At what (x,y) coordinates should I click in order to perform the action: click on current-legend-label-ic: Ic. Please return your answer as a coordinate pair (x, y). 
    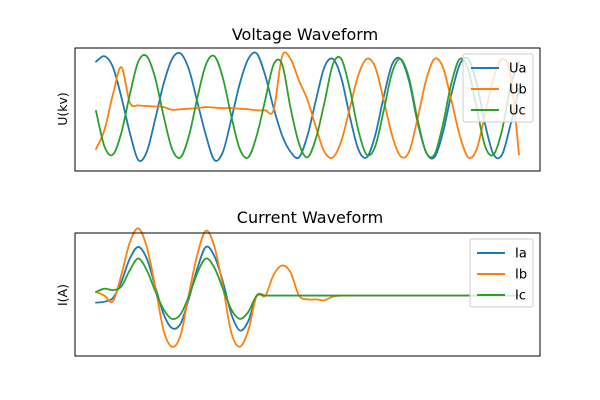
    Looking at the image, I should click on (520, 296).